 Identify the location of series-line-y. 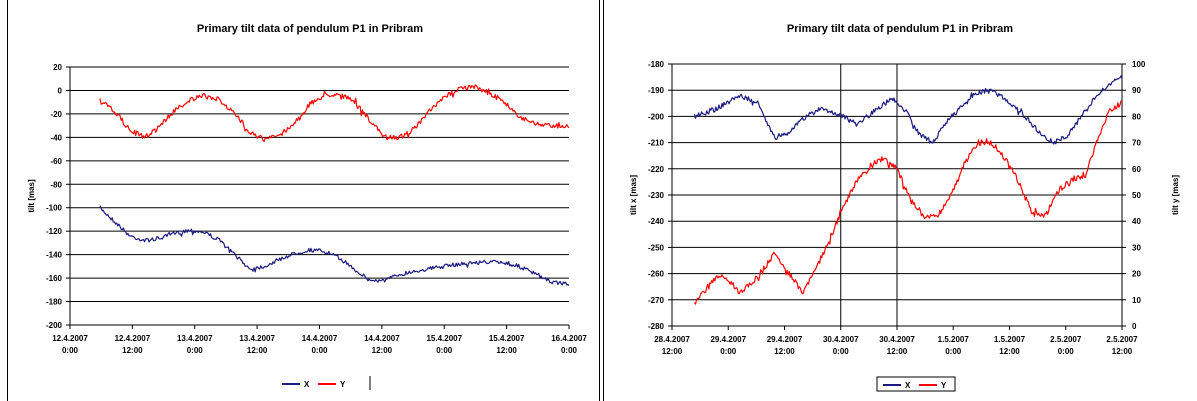
(334, 113).